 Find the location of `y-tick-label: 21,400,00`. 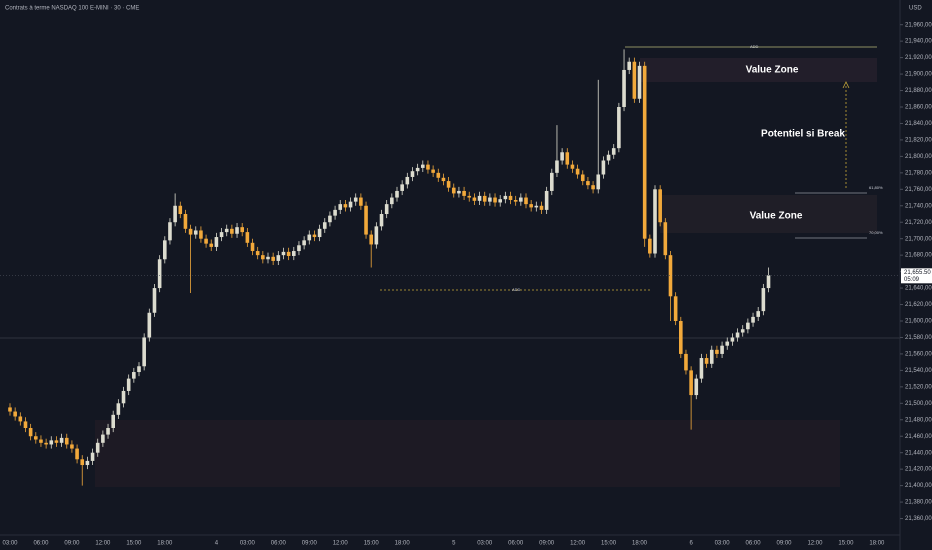

y-tick-label: 21,400,00 is located at coordinates (918, 486).